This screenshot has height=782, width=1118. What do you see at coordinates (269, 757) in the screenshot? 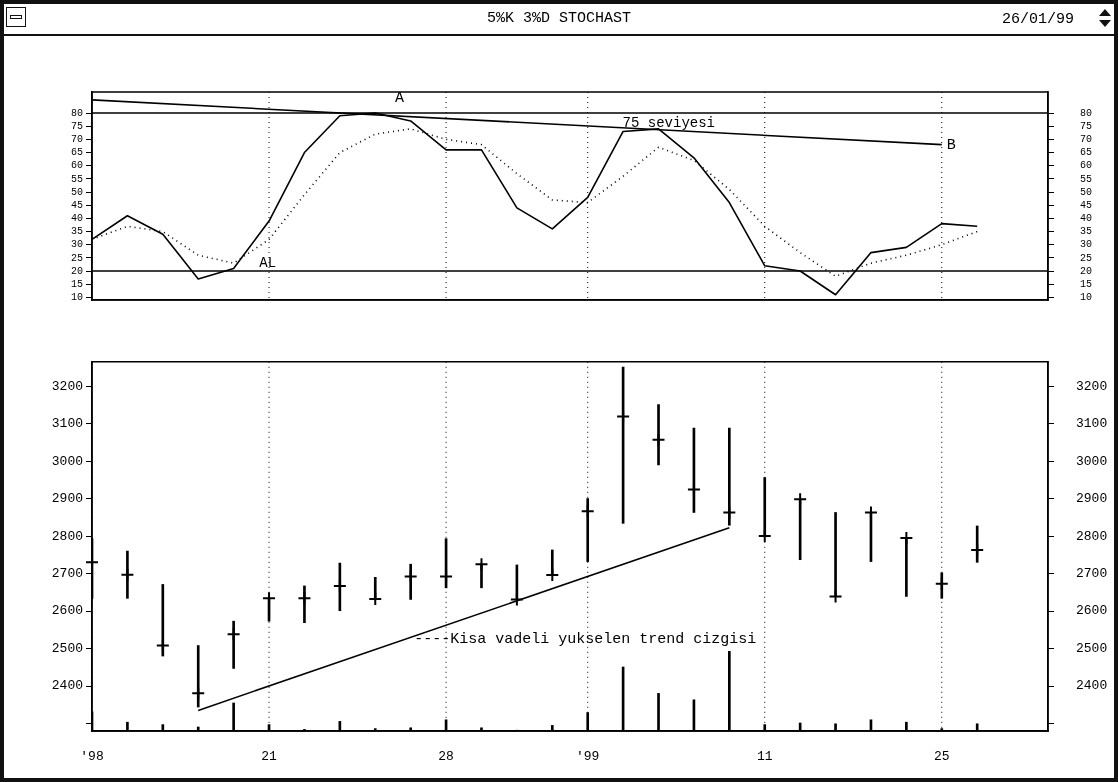
I see `x-tick-label: 21` at bounding box center [269, 757].